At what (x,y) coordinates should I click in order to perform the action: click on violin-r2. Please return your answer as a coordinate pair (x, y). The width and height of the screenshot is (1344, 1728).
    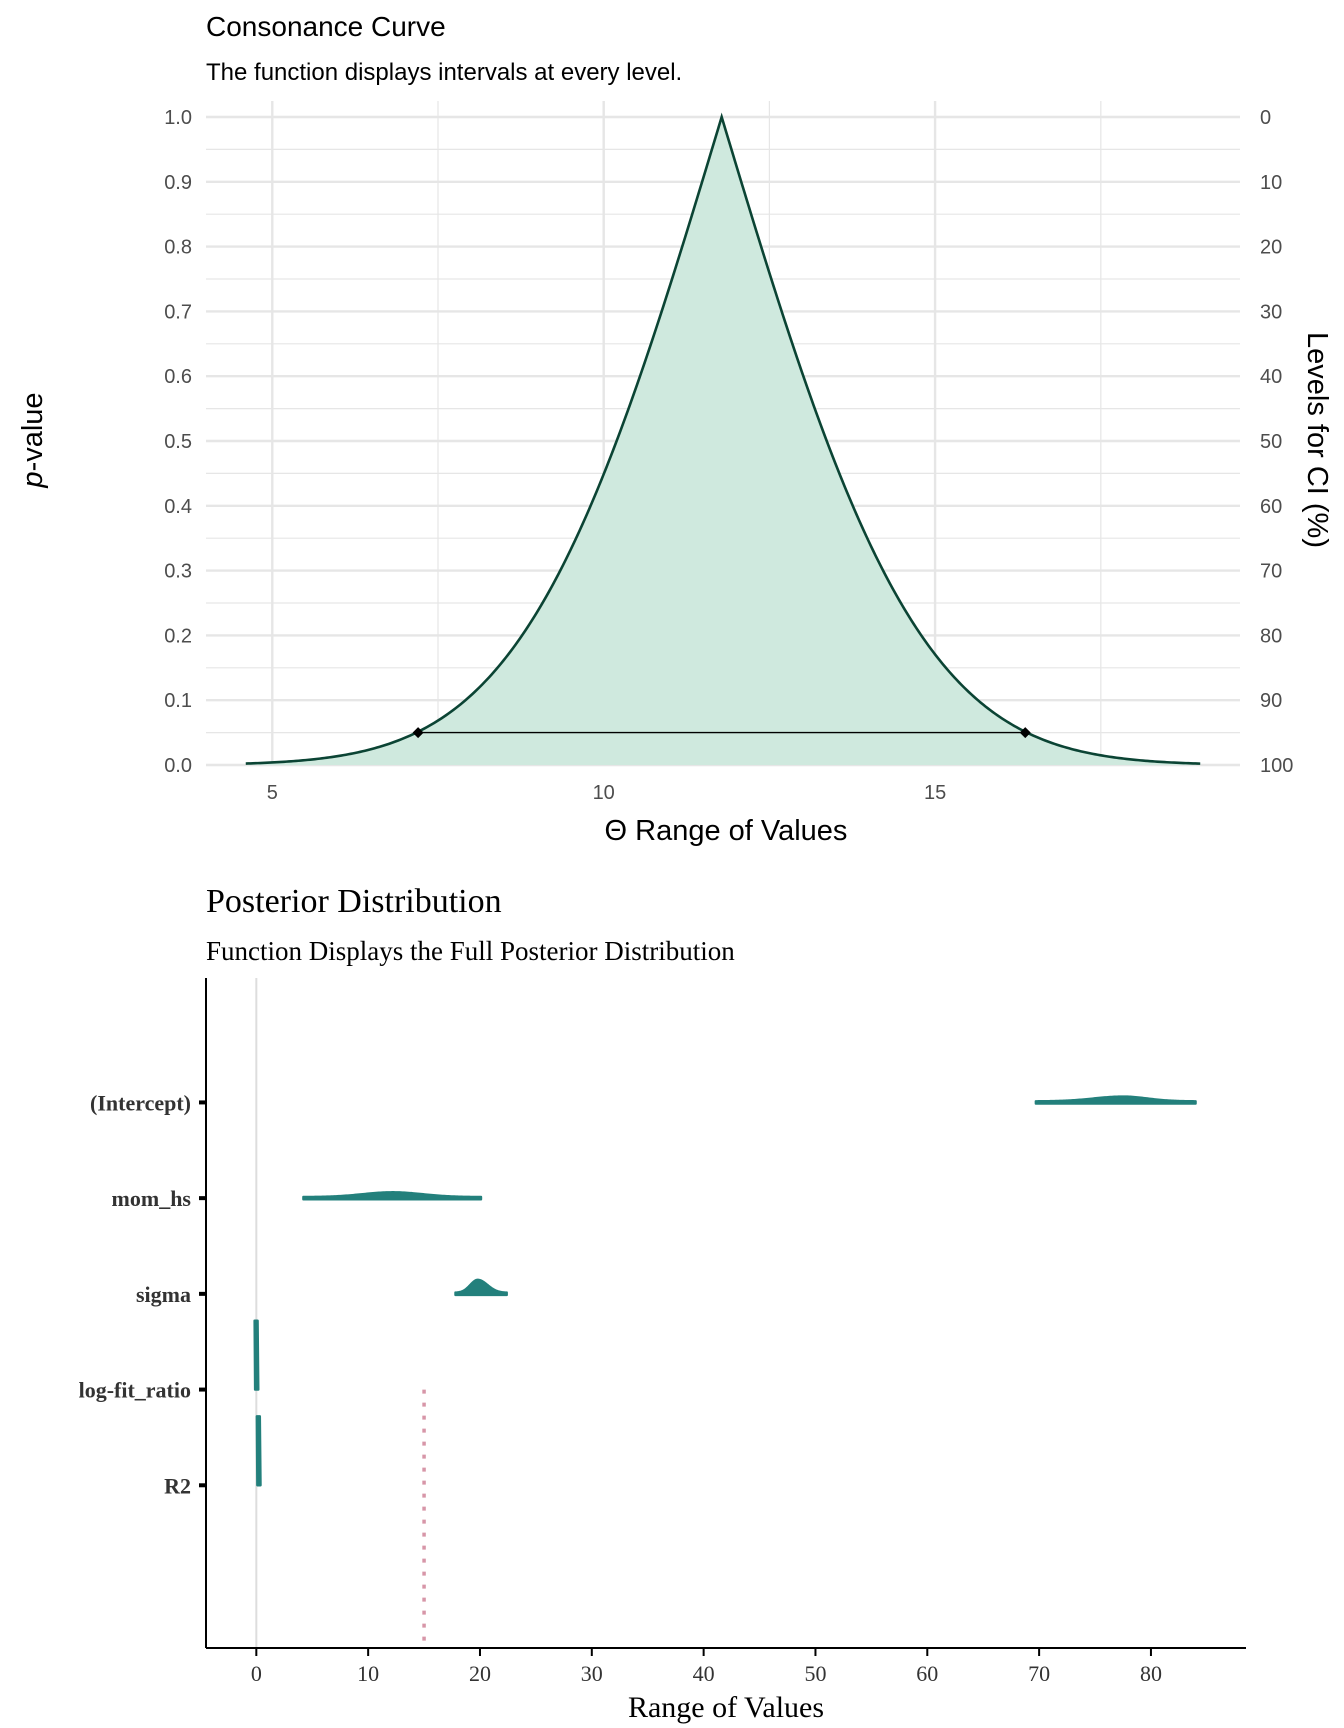
    Looking at the image, I should click on (258, 1451).